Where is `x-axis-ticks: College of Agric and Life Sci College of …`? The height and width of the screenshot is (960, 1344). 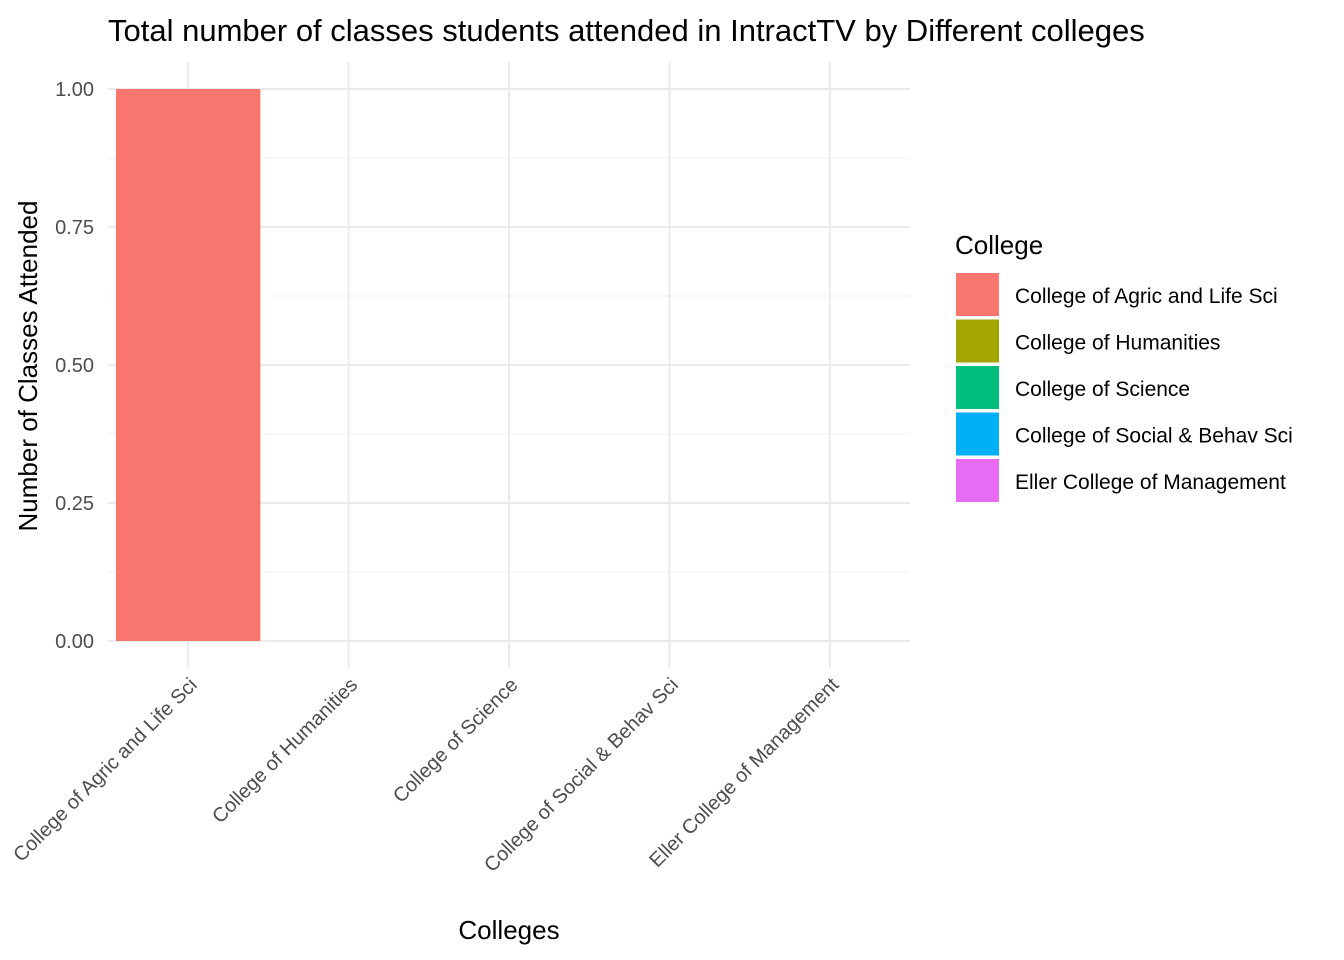 x-axis-ticks: College of Agric and Life Sci College of … is located at coordinates (426, 775).